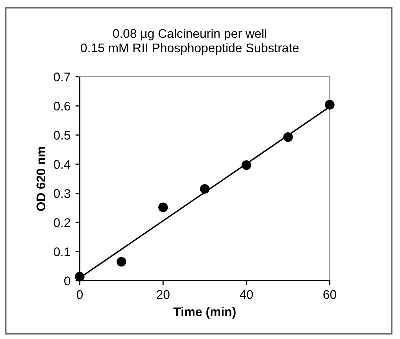 The height and width of the screenshot is (339, 400). I want to click on y-tick-label: 0.6, so click(62, 106).